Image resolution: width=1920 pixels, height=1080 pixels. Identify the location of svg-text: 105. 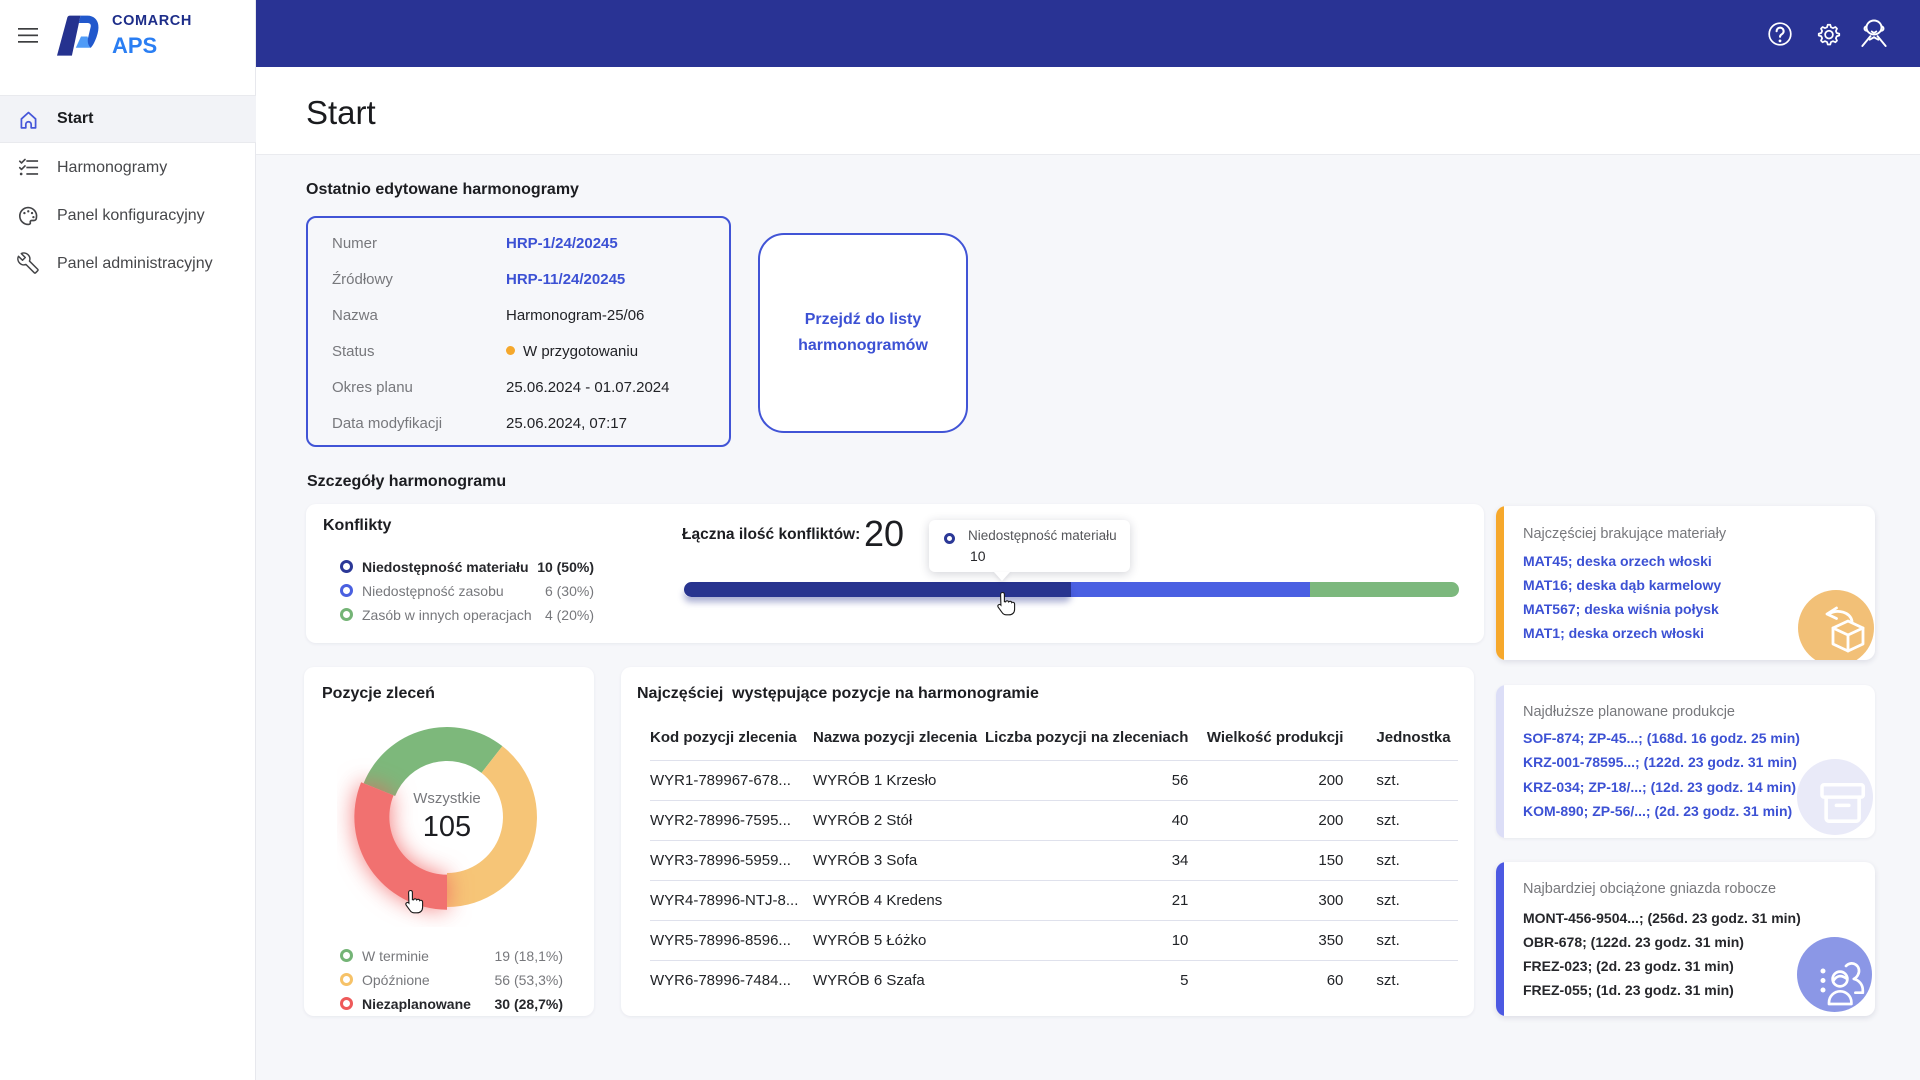
(447, 827).